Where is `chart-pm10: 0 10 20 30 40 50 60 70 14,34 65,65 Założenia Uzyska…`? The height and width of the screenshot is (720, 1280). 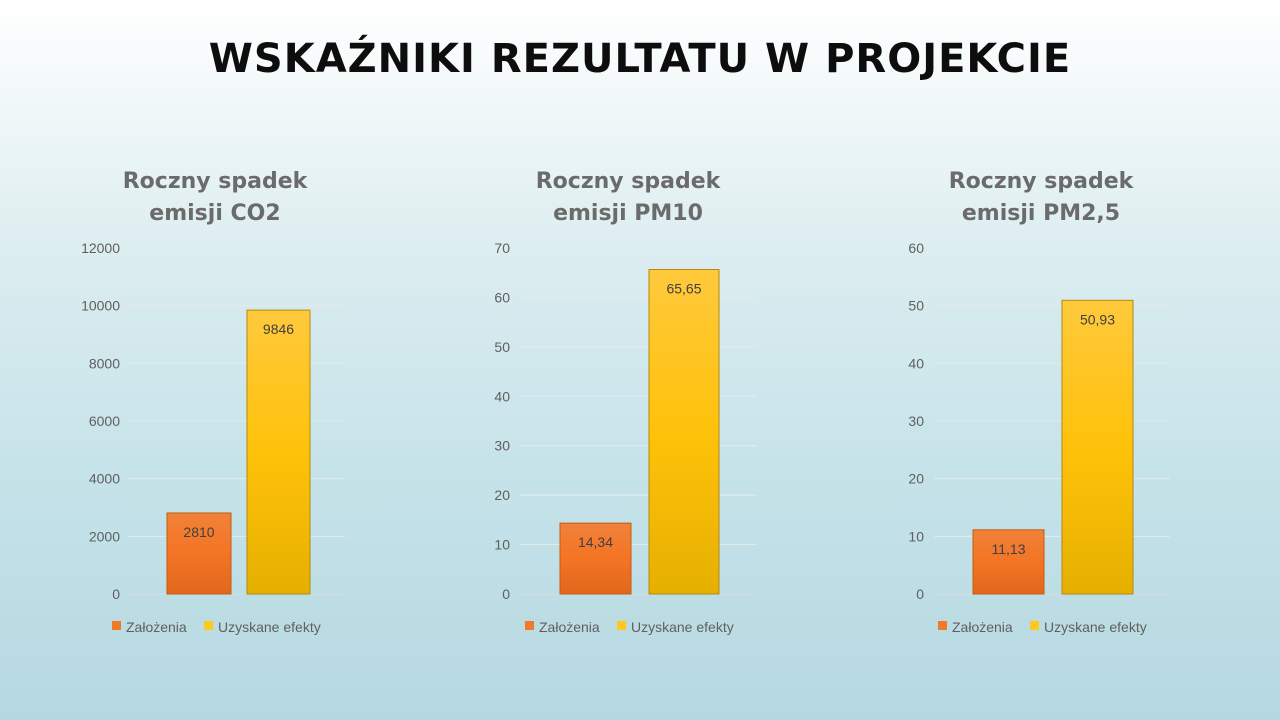
chart-pm10: 0 10 20 30 40 50 60 70 14,34 65,65 Założenia Uzyska… is located at coordinates (625, 437).